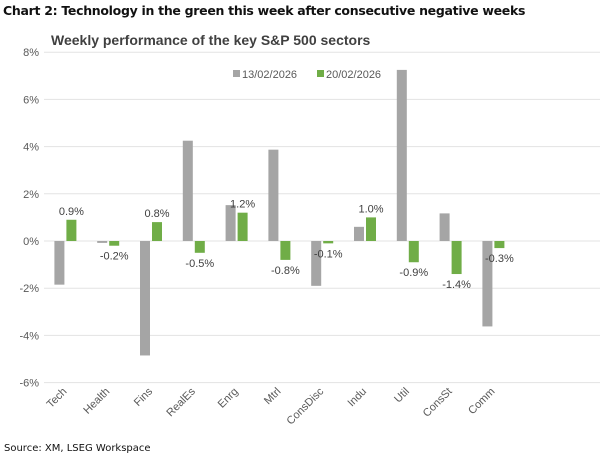 The height and width of the screenshot is (456, 604). Describe the element at coordinates (145, 298) in the screenshot. I see `bar-13-02-fins` at that location.